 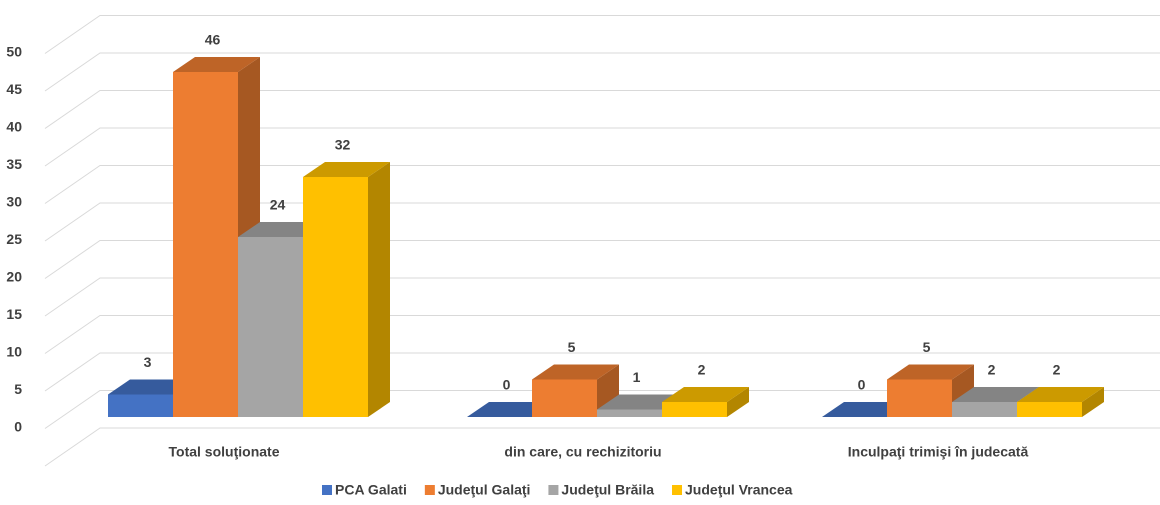 What do you see at coordinates (213, 40) in the screenshot?
I see `data-label: 46` at bounding box center [213, 40].